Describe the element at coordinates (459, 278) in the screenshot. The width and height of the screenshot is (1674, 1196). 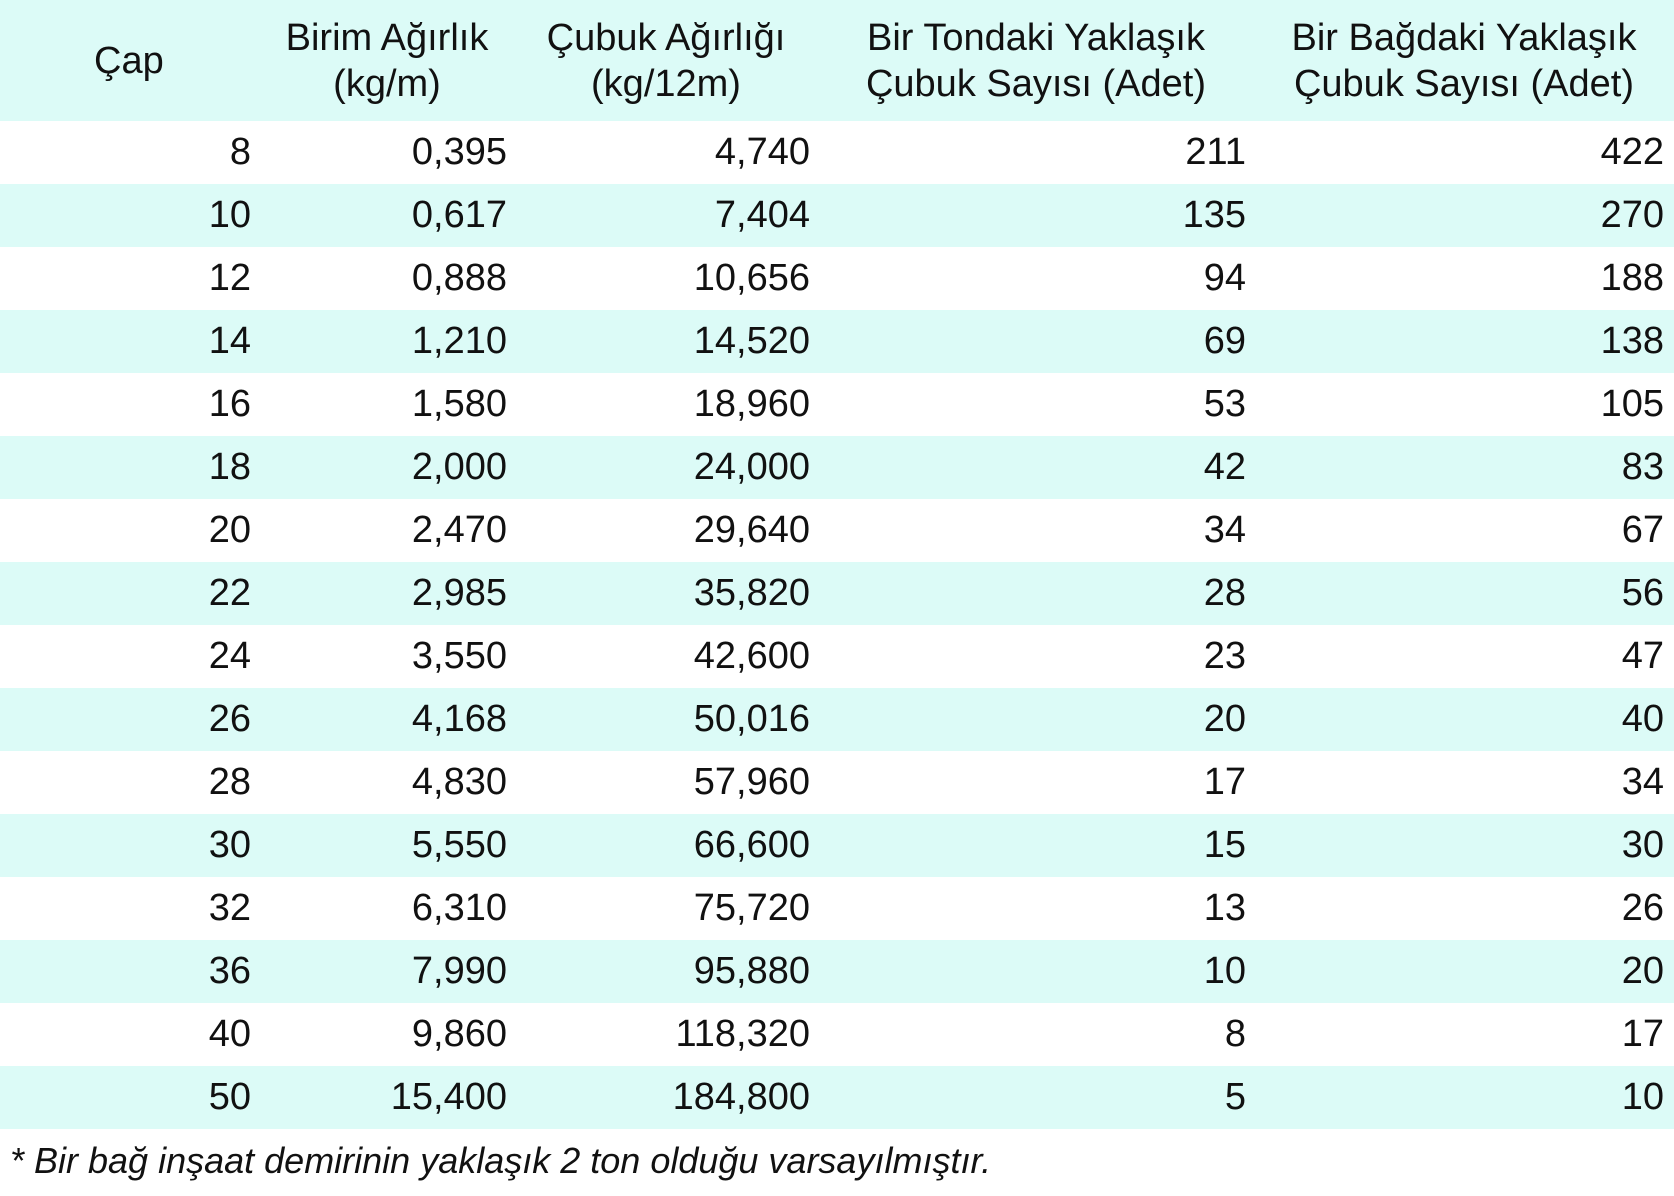
I see `cell-birim-agirlik: 0,888` at that location.